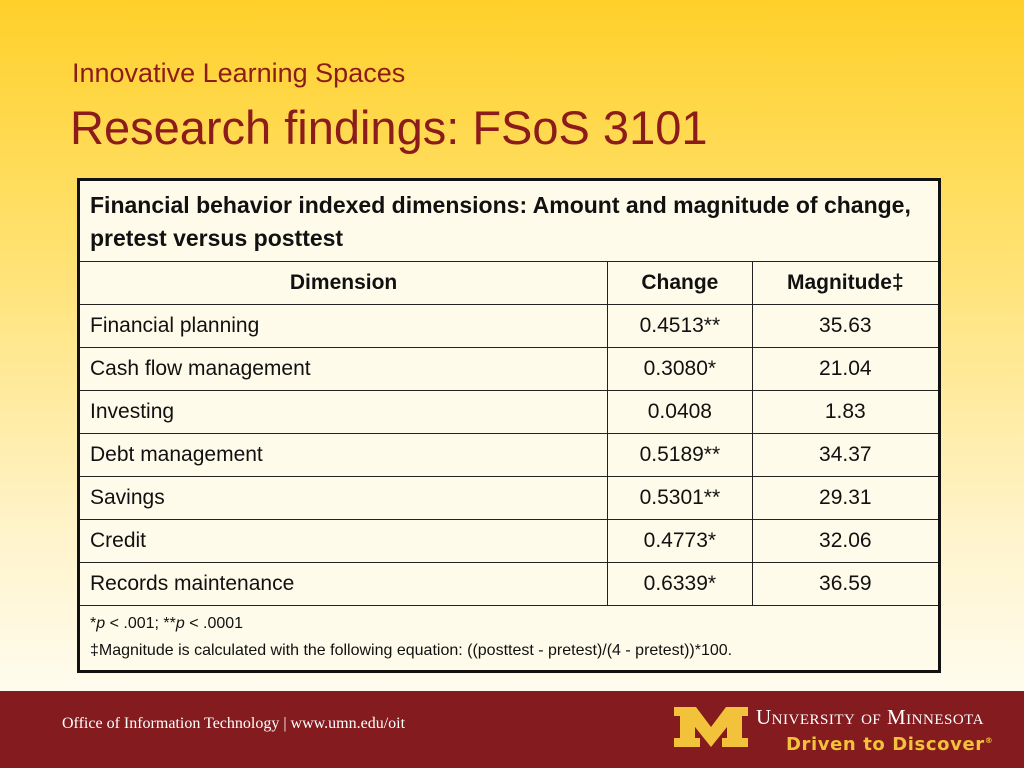 This screenshot has width=1024, height=768. What do you see at coordinates (343, 283) in the screenshot?
I see `column-header-dimension: Dimension` at bounding box center [343, 283].